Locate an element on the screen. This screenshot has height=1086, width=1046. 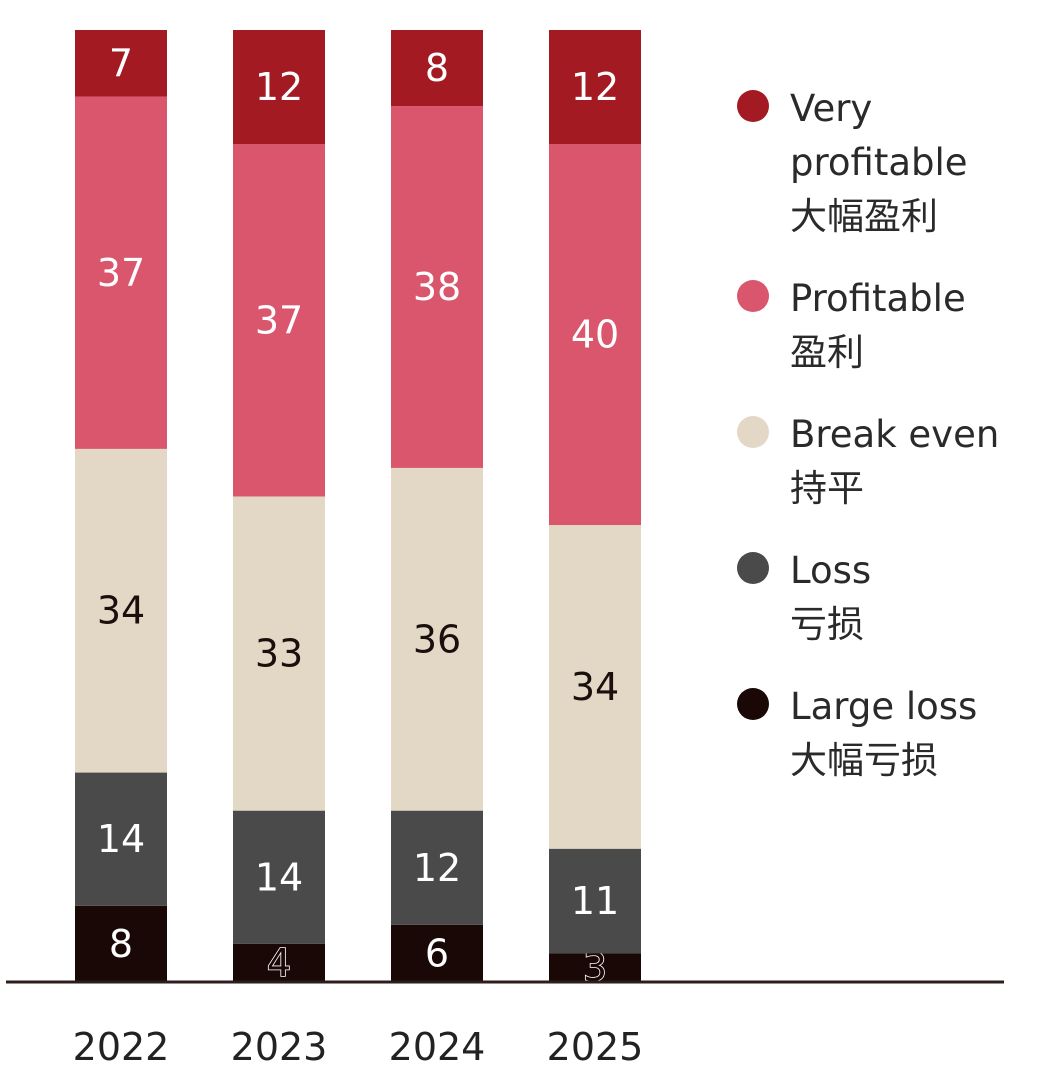
data-label-break-even-2023: 33 is located at coordinates (279, 654).